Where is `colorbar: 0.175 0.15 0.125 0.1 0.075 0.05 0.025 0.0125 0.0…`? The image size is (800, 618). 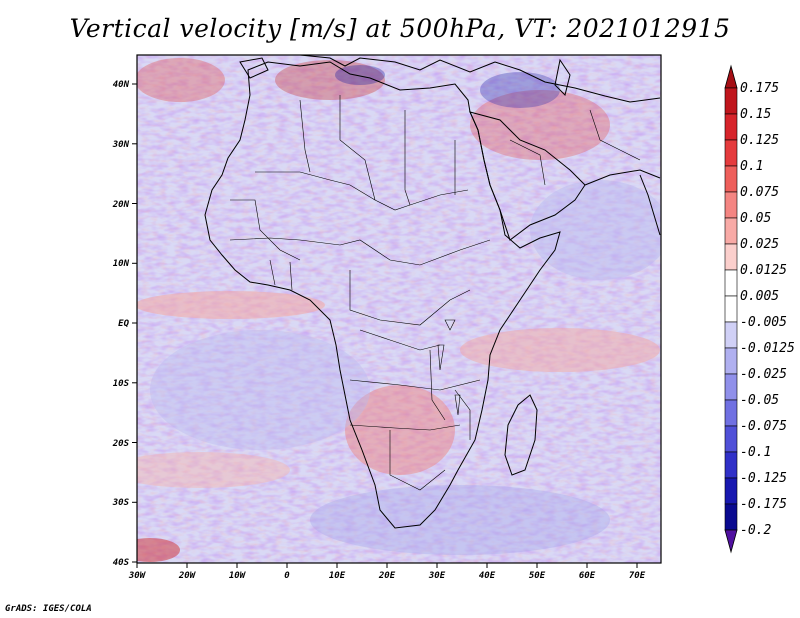 colorbar: 0.175 0.15 0.125 0.1 0.075 0.05 0.025 0.0125 0.0… is located at coordinates (759, 309).